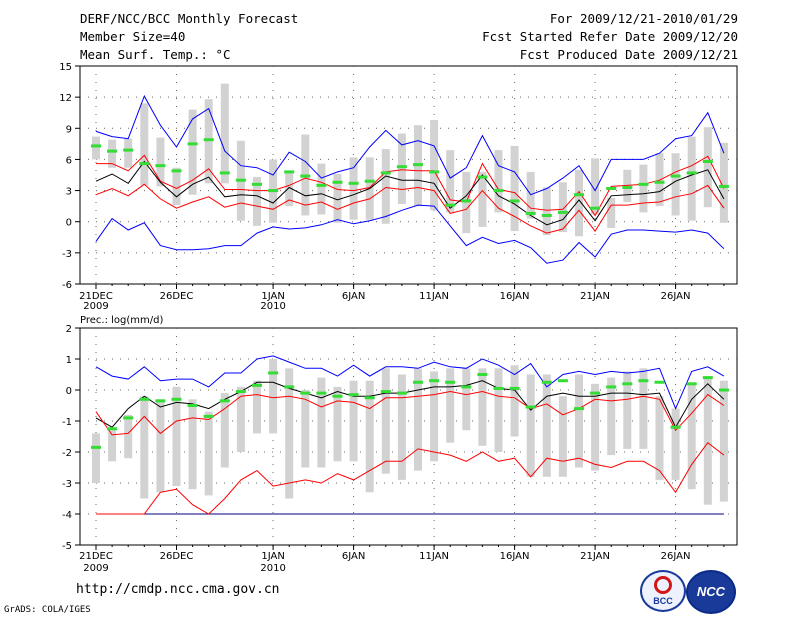 The image size is (800, 618). What do you see at coordinates (69, 360) in the screenshot?
I see `chart2-ytick-label: 1` at bounding box center [69, 360].